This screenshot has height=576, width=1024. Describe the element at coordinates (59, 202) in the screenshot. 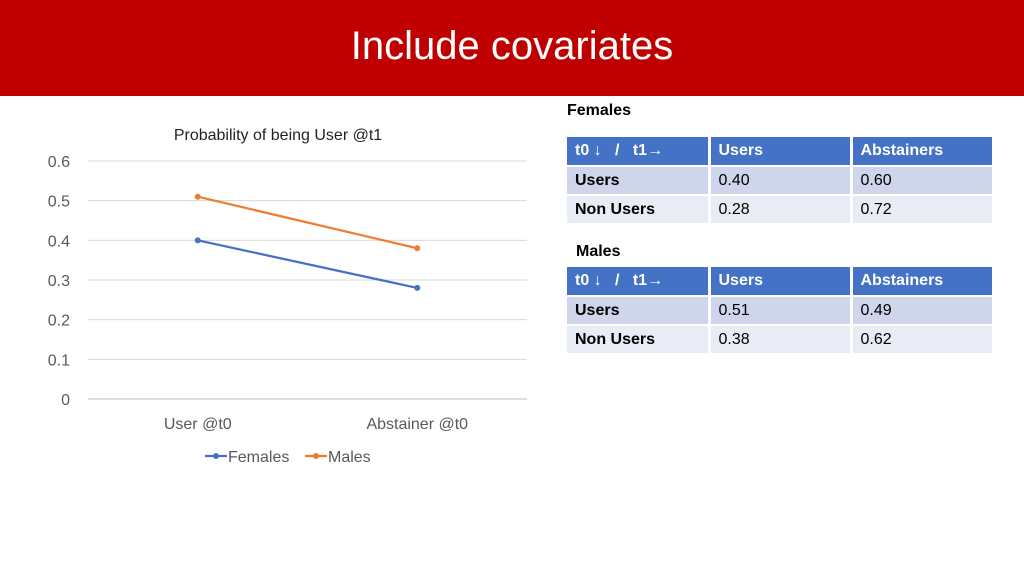

I see `y-tick-label: 0.5` at that location.